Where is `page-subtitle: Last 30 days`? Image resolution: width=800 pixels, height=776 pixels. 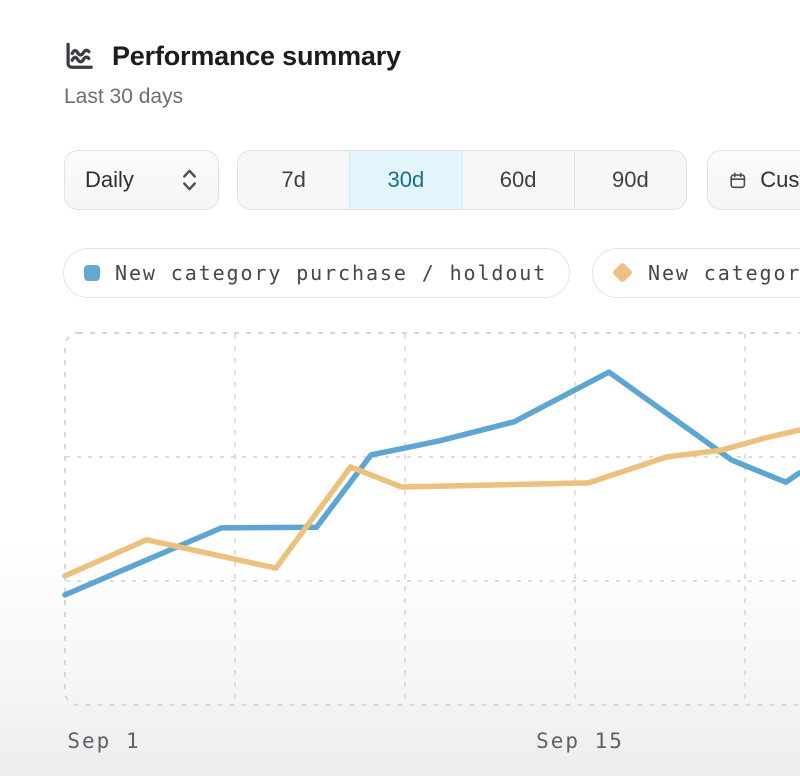
page-subtitle: Last 30 days is located at coordinates (124, 96).